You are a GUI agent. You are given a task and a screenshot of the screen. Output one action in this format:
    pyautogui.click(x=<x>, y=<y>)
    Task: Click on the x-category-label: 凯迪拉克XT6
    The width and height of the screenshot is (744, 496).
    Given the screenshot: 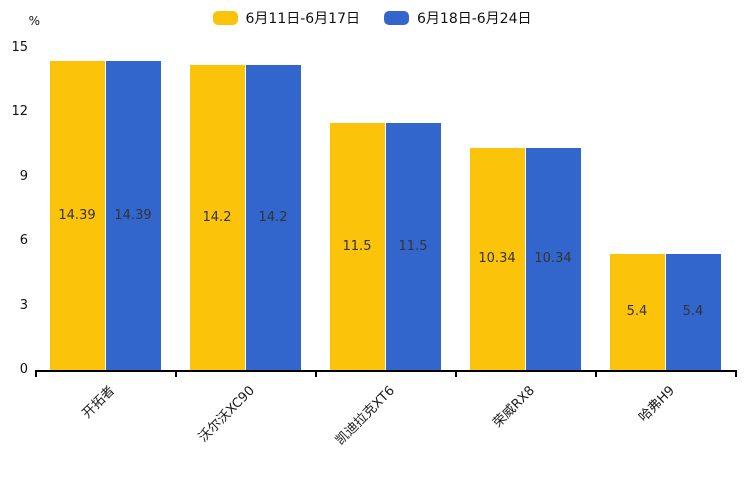 What is the action you would take?
    pyautogui.click(x=365, y=416)
    